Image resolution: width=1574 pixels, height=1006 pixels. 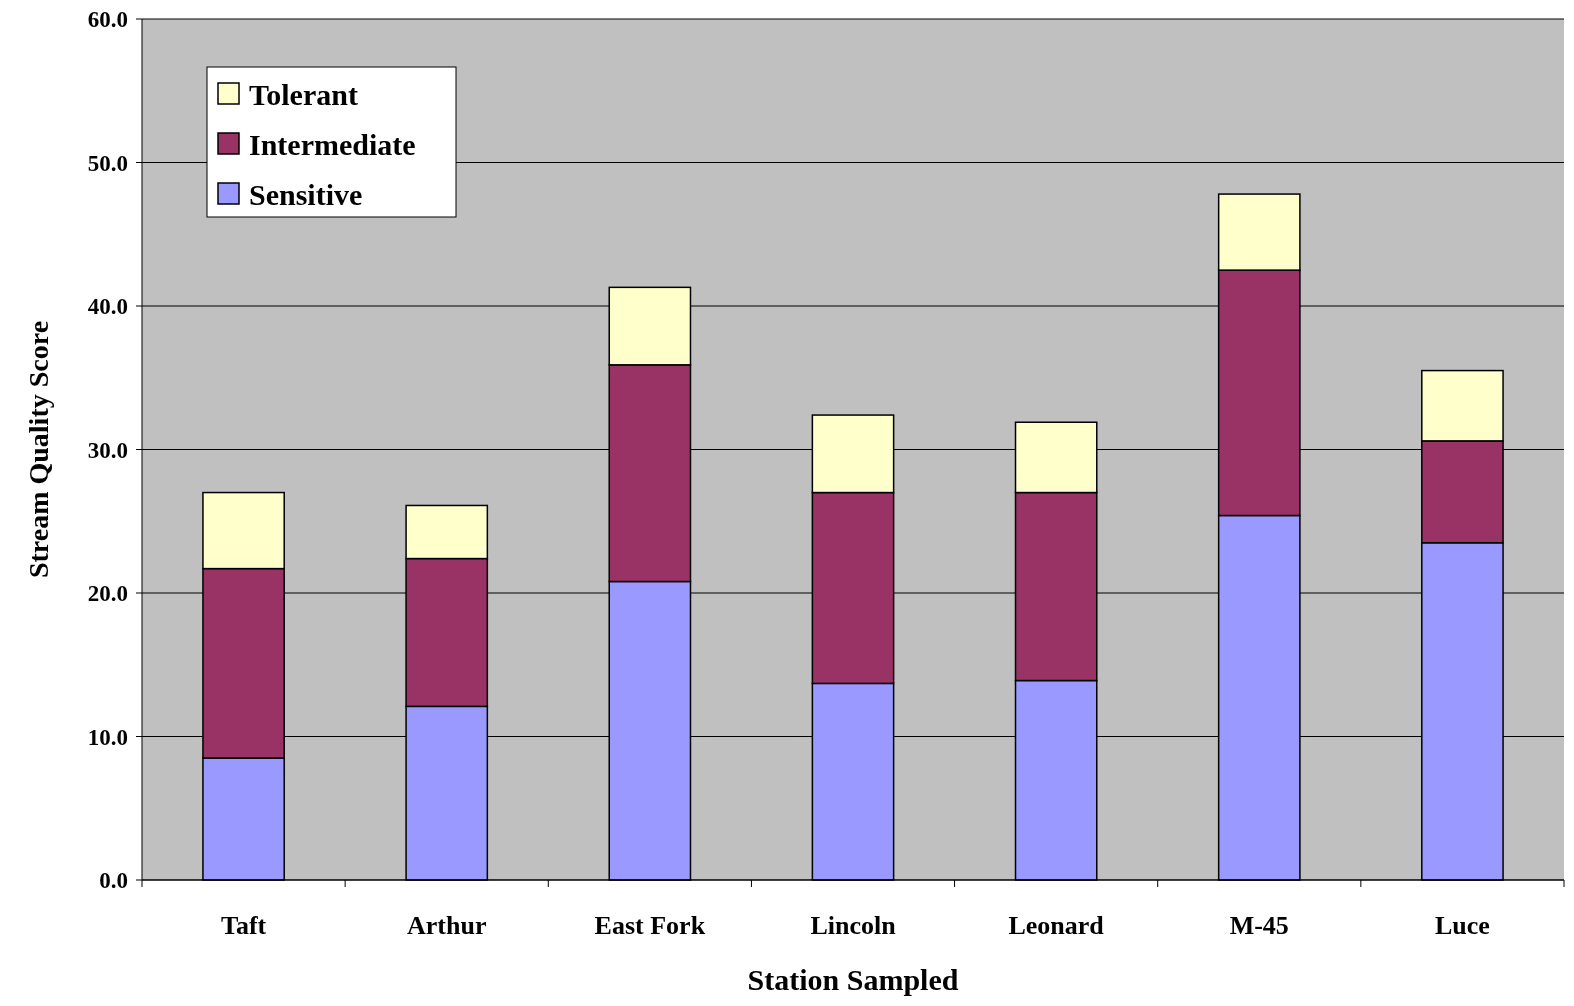 I want to click on y-tick-label: 60.0, so click(x=107, y=20).